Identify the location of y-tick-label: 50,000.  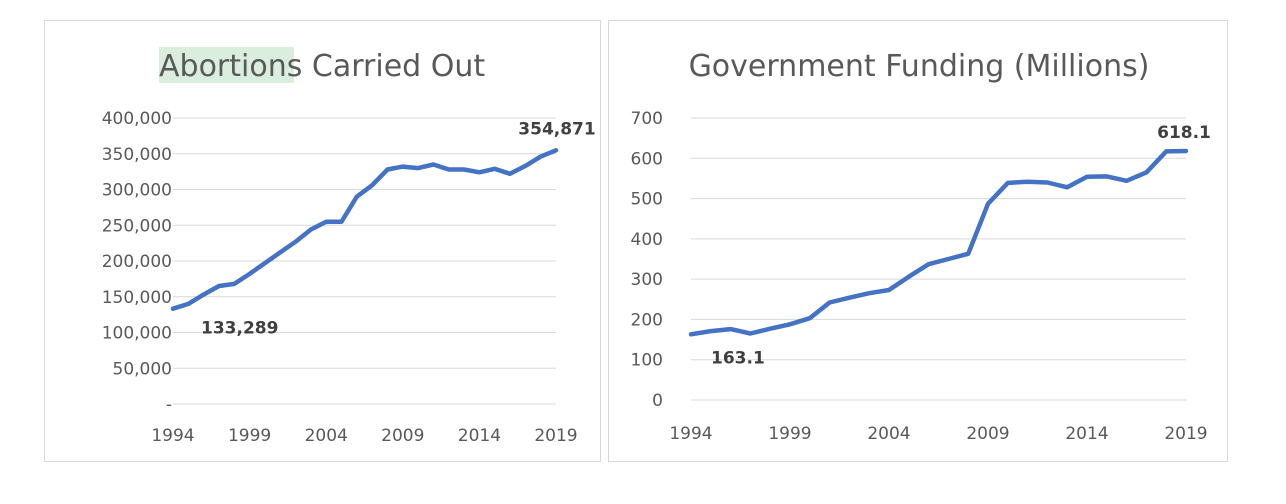
(142, 369).